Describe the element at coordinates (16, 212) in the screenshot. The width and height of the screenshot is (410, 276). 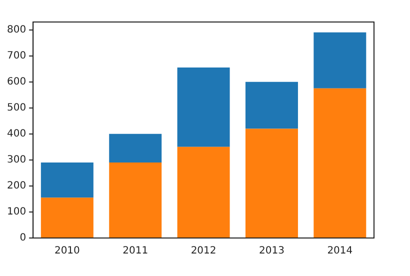
I see `y-tick-label: 100` at that location.